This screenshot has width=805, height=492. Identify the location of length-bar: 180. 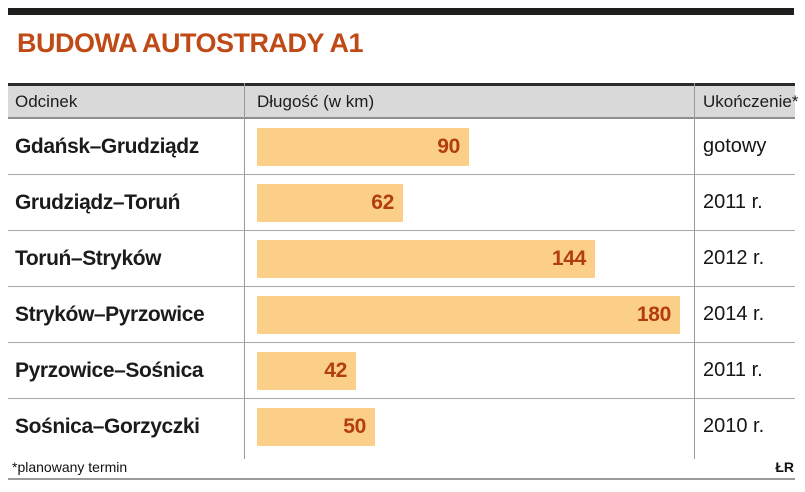
(468, 314).